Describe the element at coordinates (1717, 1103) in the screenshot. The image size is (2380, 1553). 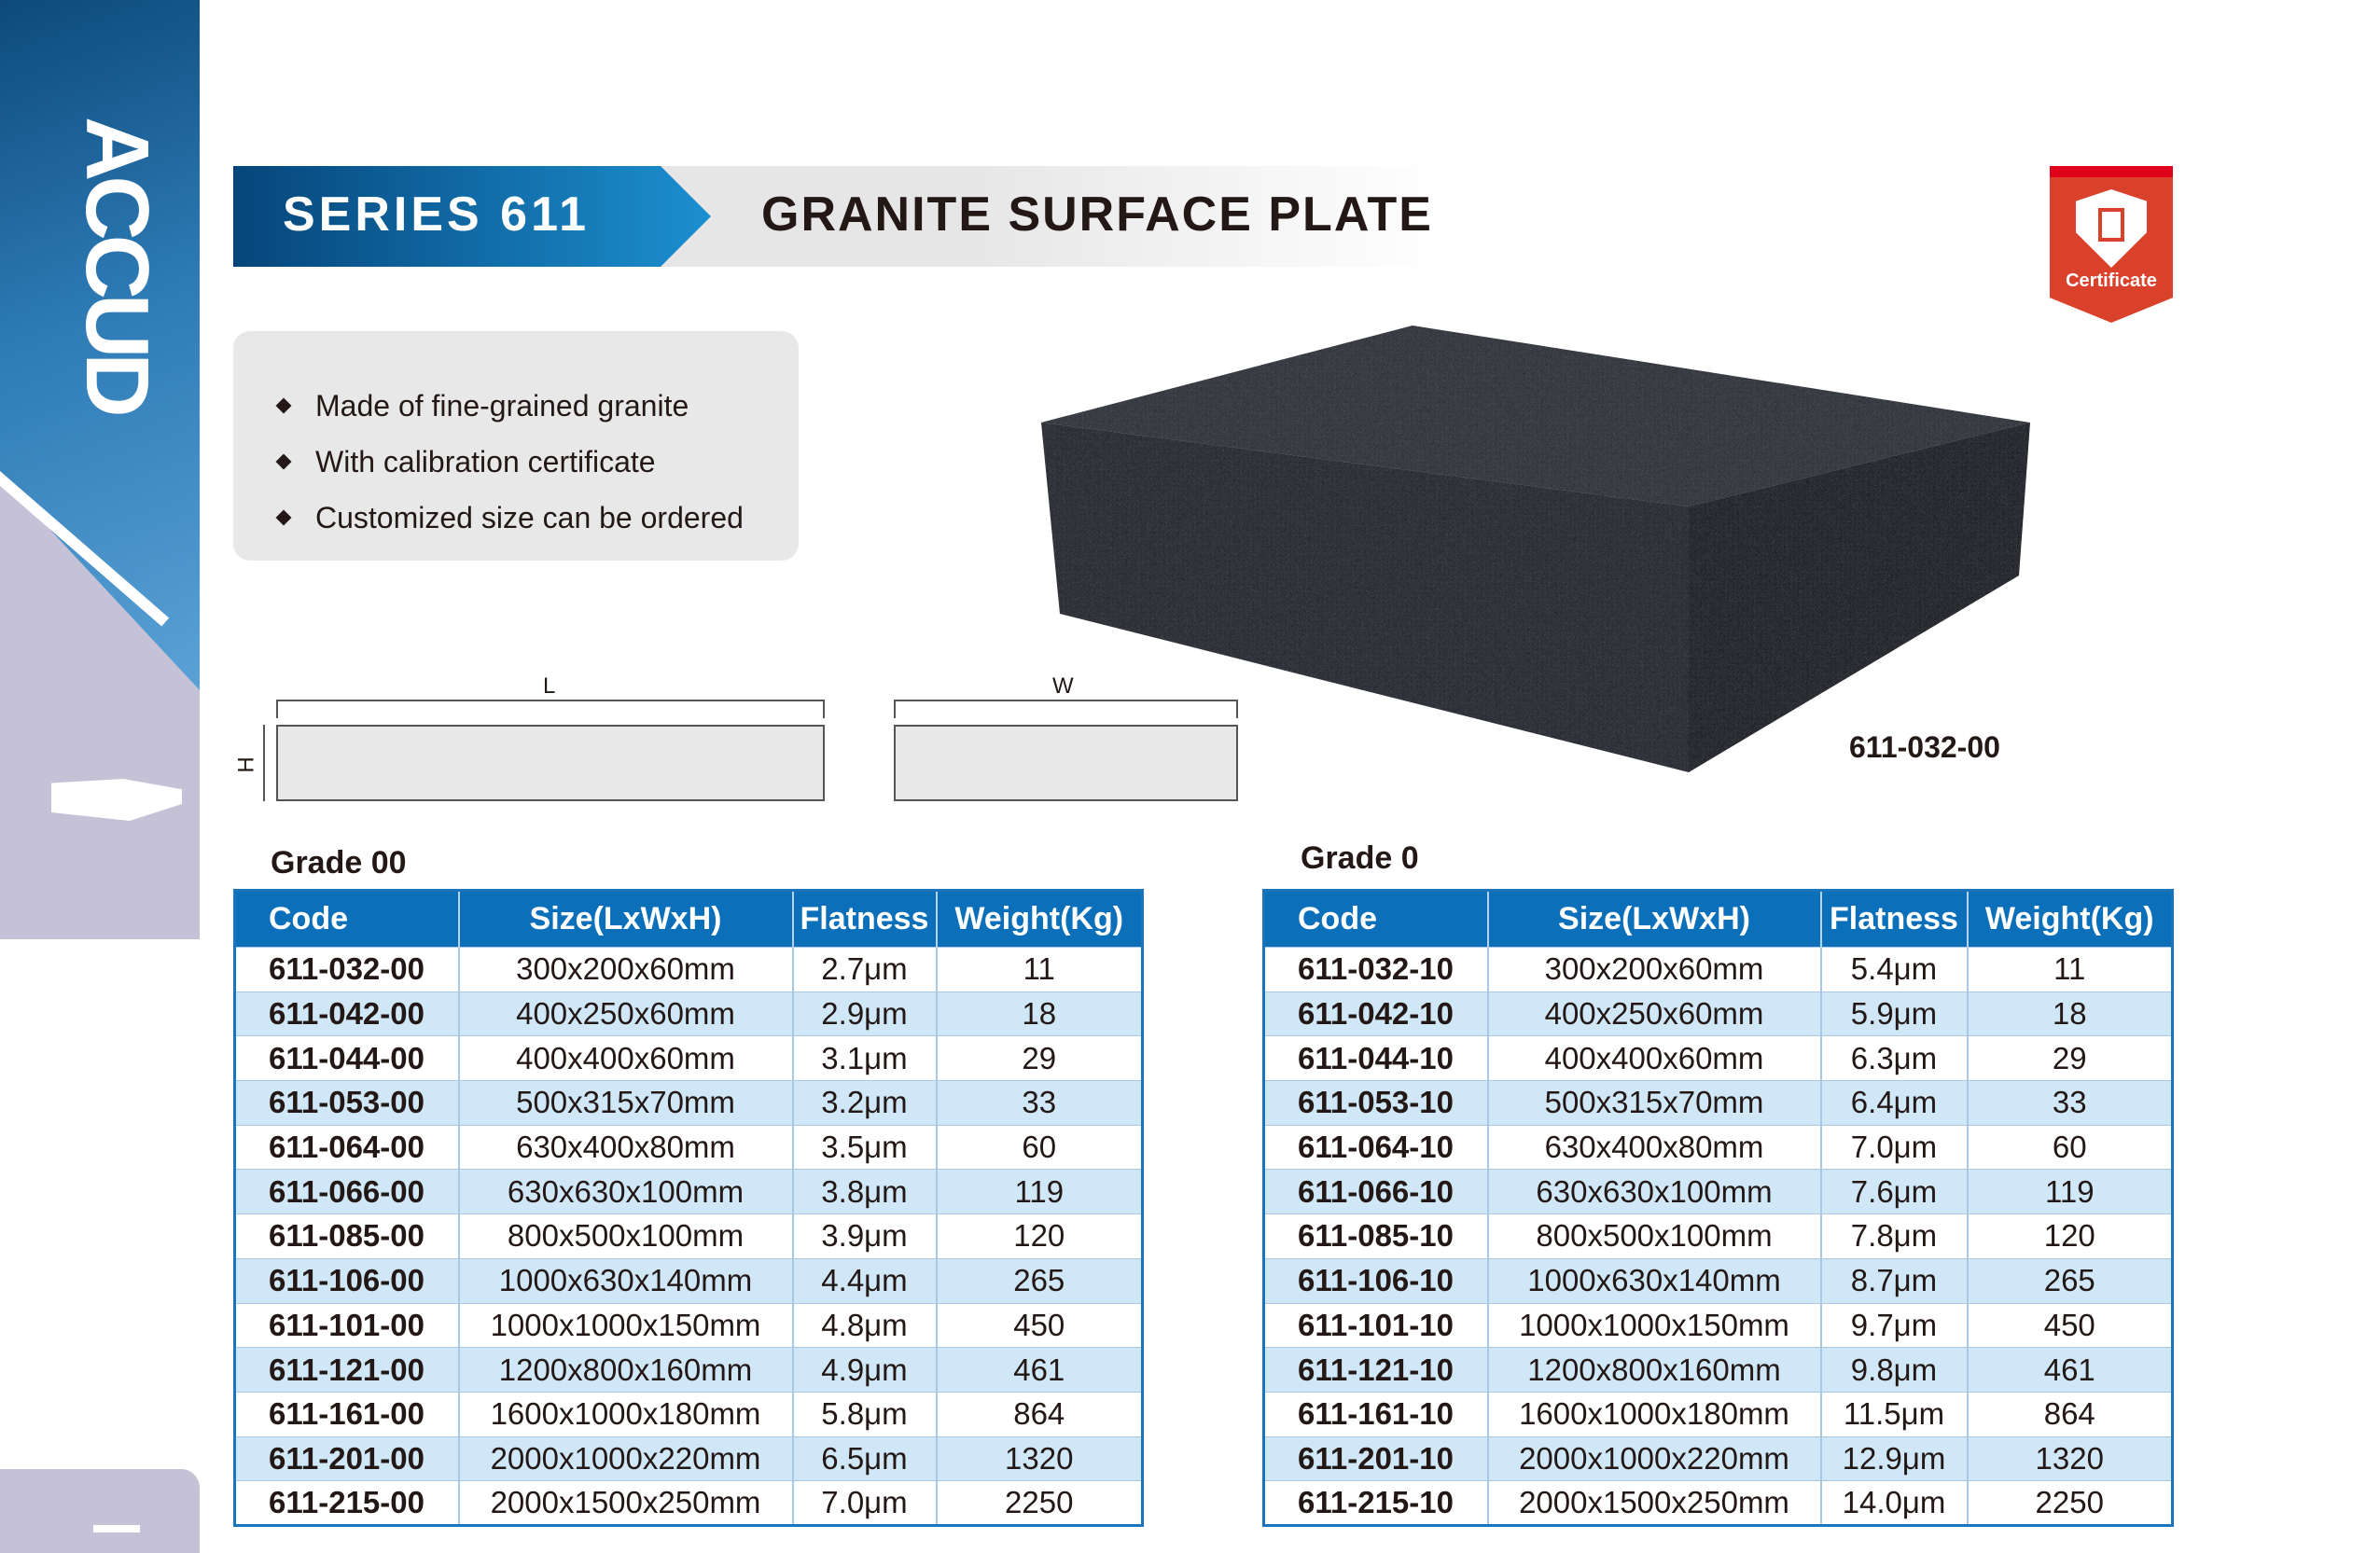
I see `table-row: 611-053-10 500x315x70mm 6.4μm 33` at that location.